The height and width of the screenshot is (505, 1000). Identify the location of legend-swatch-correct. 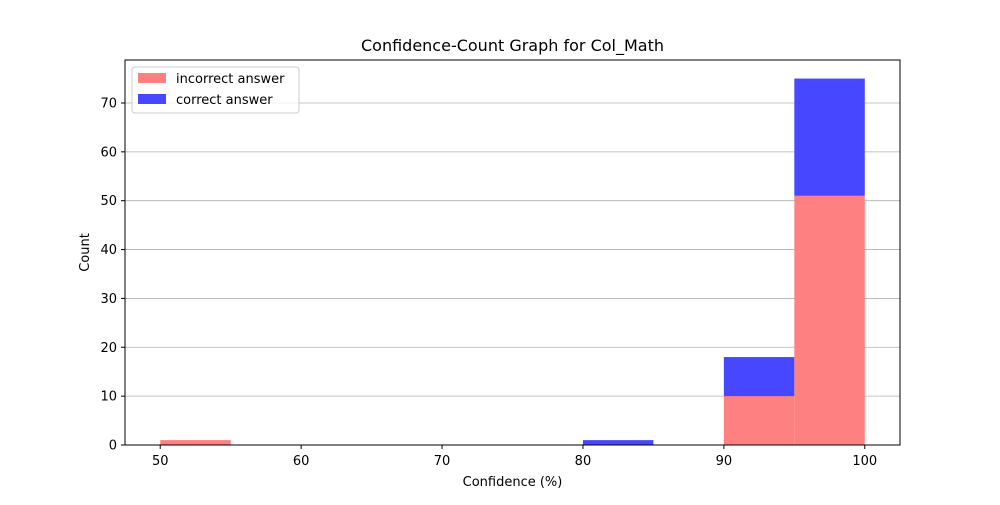
(152, 99).